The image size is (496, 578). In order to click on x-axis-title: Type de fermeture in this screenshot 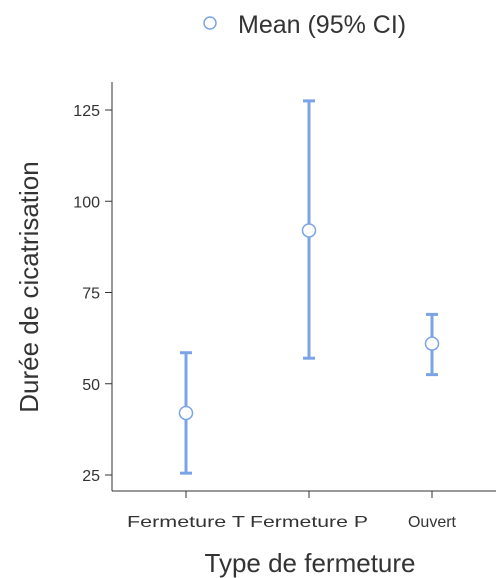, I will do `click(310, 563)`.